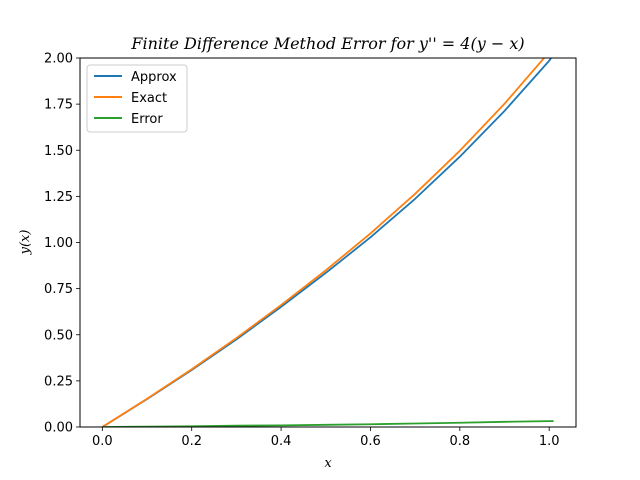 The height and width of the screenshot is (480, 640). Describe the element at coordinates (154, 77) in the screenshot. I see `legend-label-approx: Approx` at that location.